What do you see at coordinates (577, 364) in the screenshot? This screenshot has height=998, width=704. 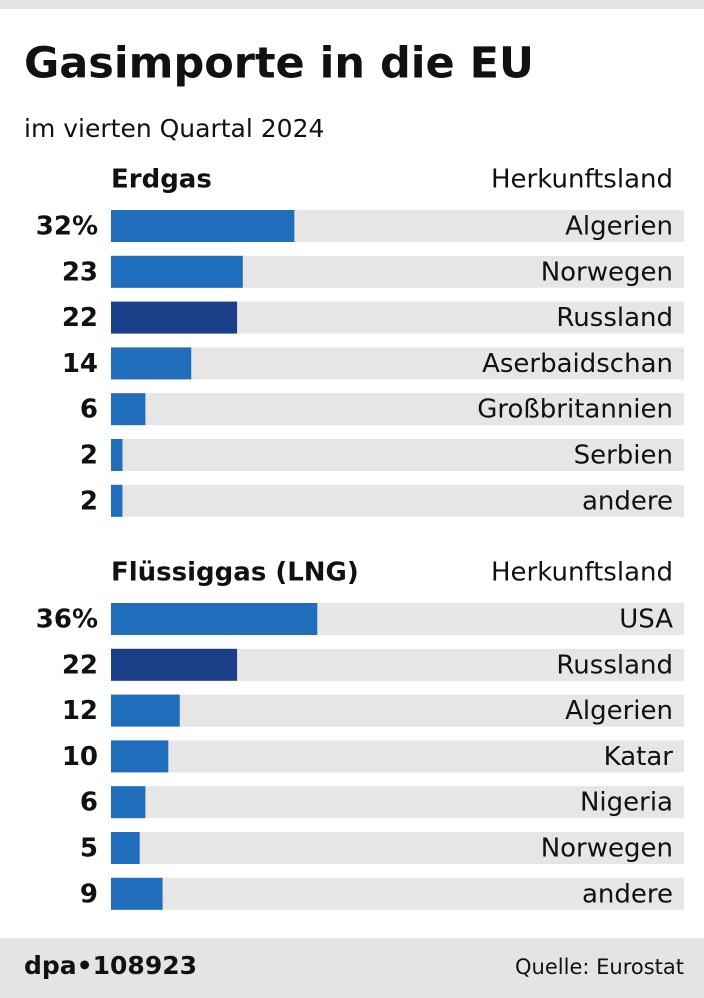 I see `category-label: Aserbaidschan` at bounding box center [577, 364].